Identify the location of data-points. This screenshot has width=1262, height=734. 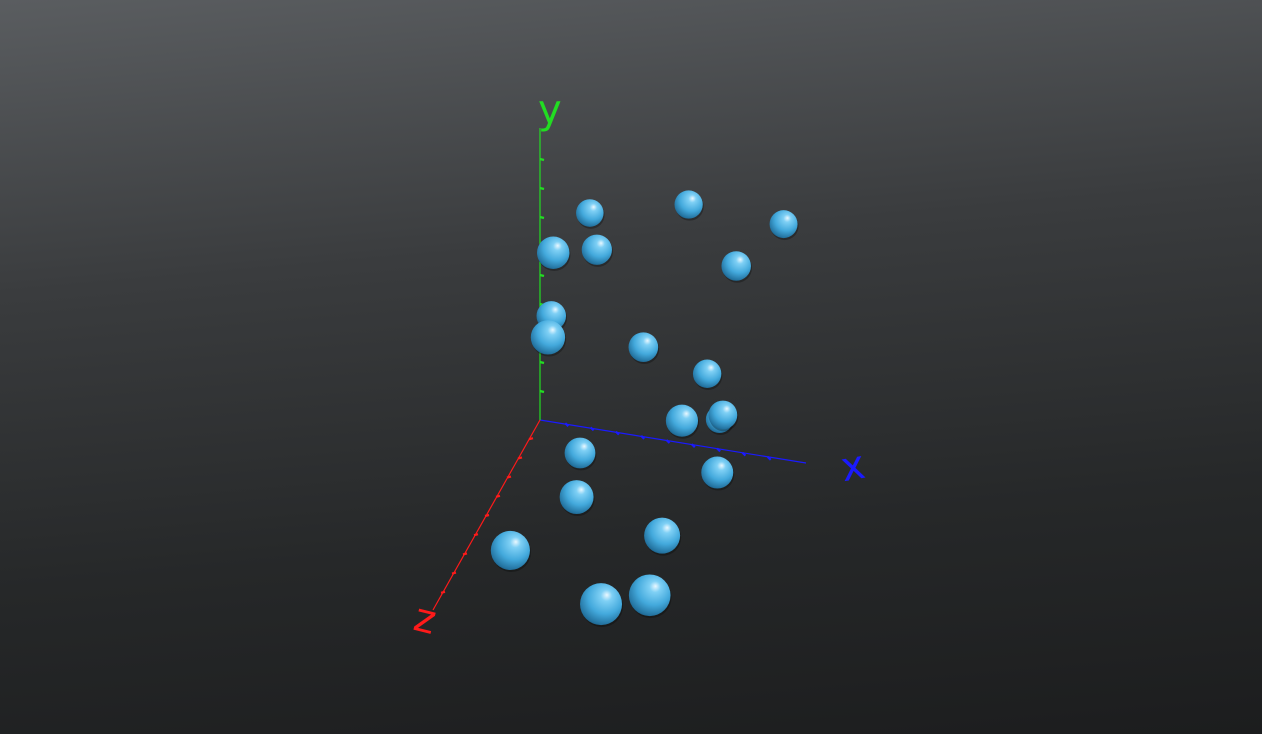
(644, 409).